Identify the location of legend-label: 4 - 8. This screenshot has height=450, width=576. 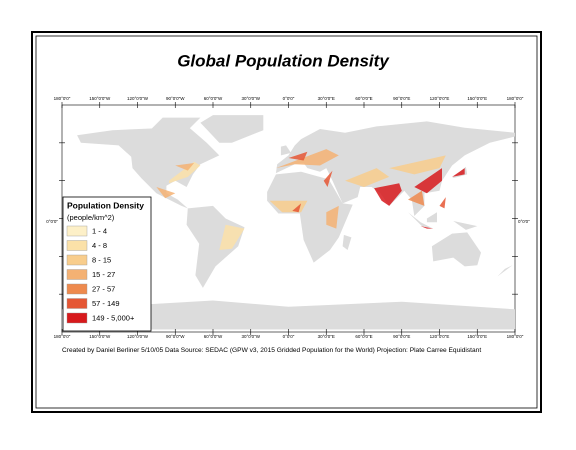
(99, 245).